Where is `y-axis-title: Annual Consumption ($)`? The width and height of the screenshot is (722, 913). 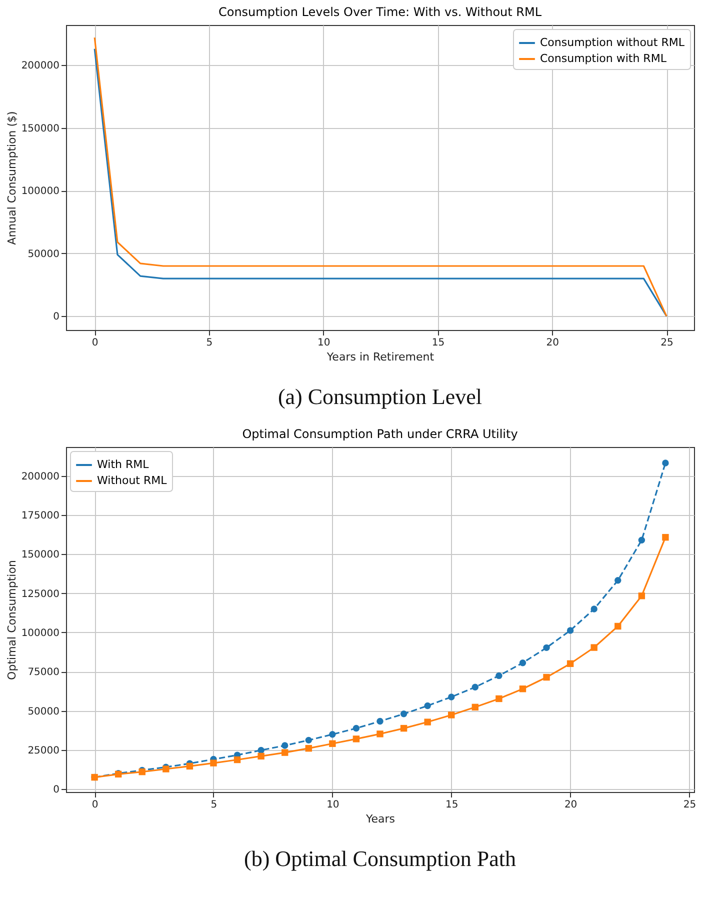
y-axis-title: Annual Consumption ($) is located at coordinates (11, 178).